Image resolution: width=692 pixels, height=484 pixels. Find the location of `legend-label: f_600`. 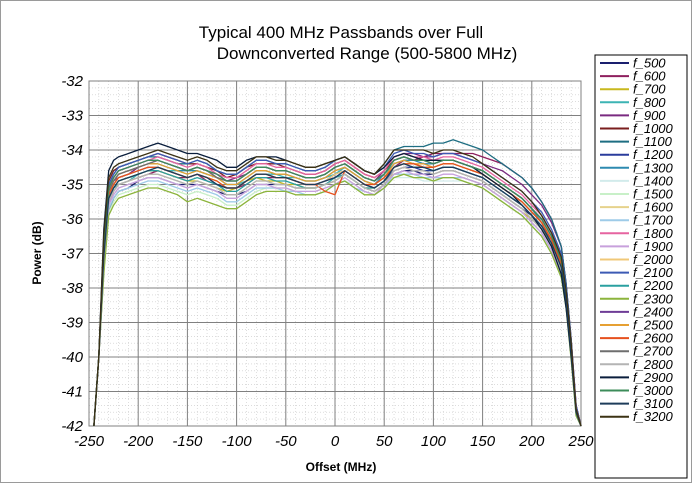

legend-label: f_600 is located at coordinates (649, 76).